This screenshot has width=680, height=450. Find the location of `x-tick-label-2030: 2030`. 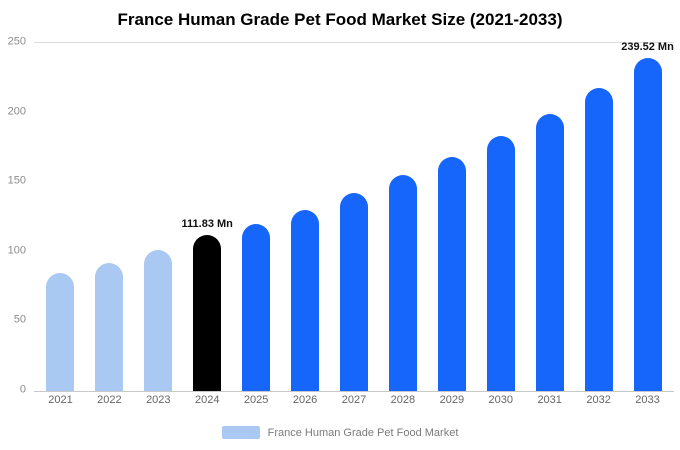

x-tick-label-2030: 2030 is located at coordinates (500, 400).